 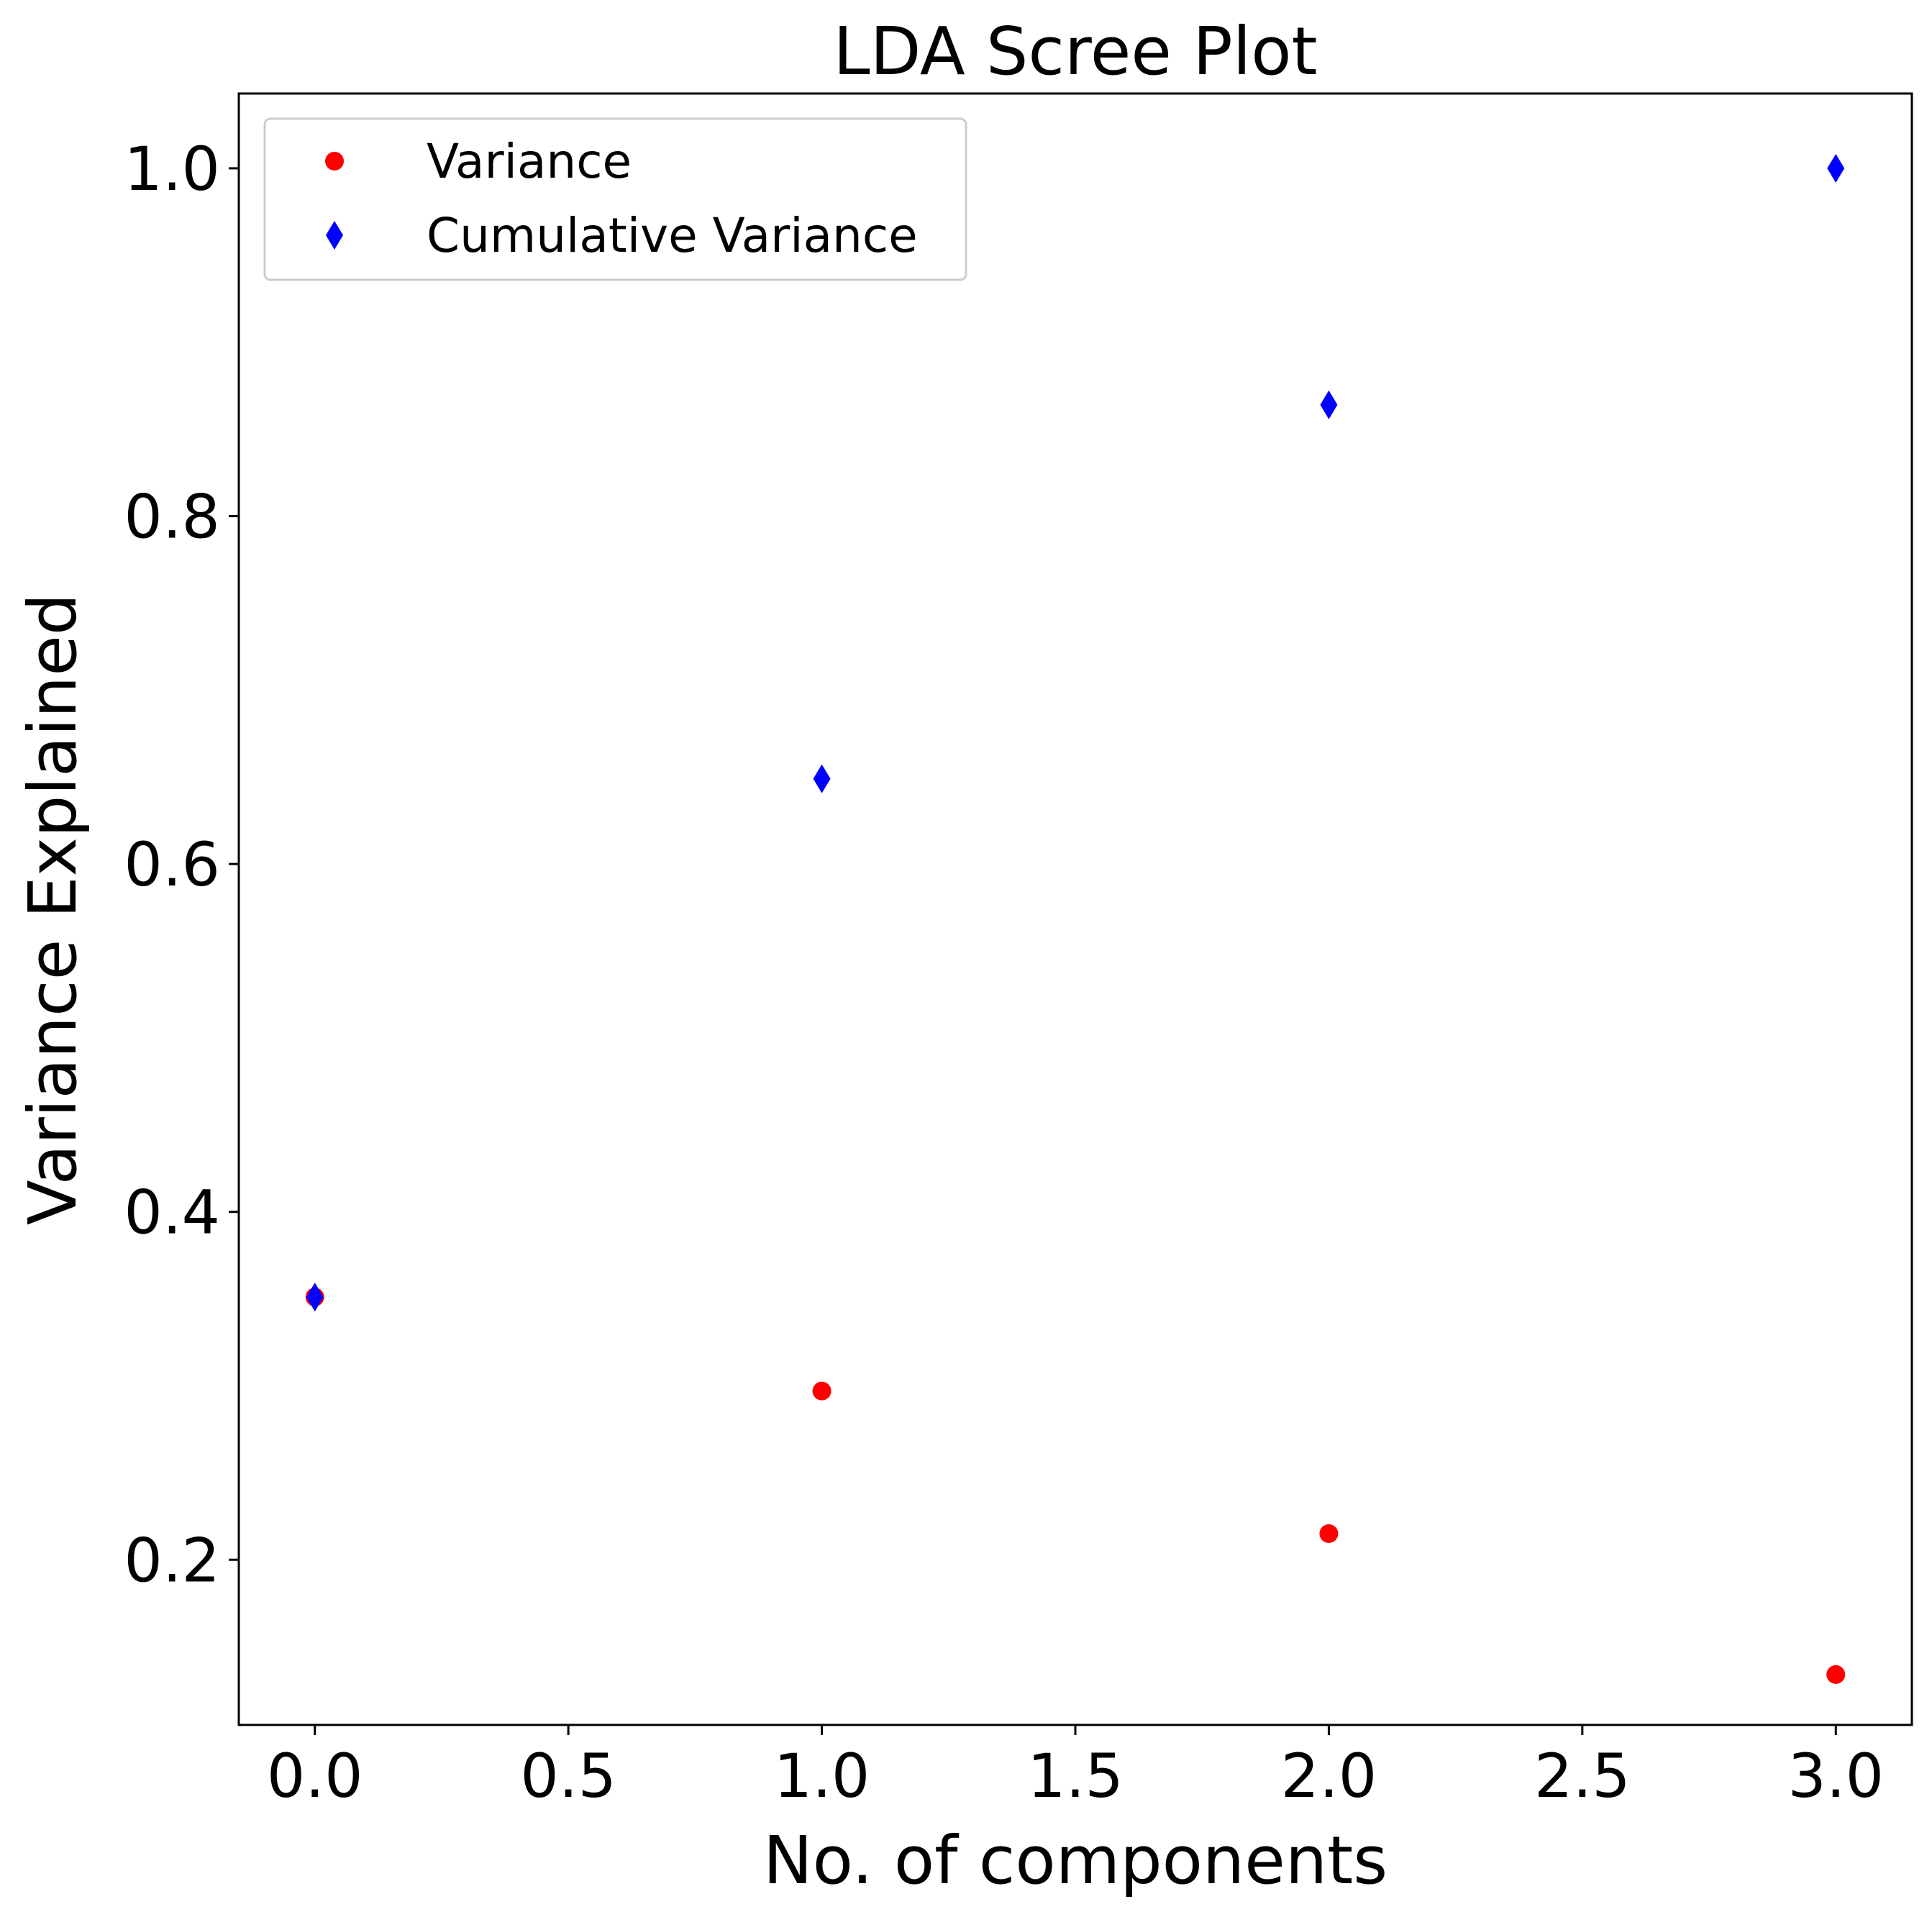 What do you see at coordinates (529, 161) in the screenshot?
I see `legend-entry-label: Variance` at bounding box center [529, 161].